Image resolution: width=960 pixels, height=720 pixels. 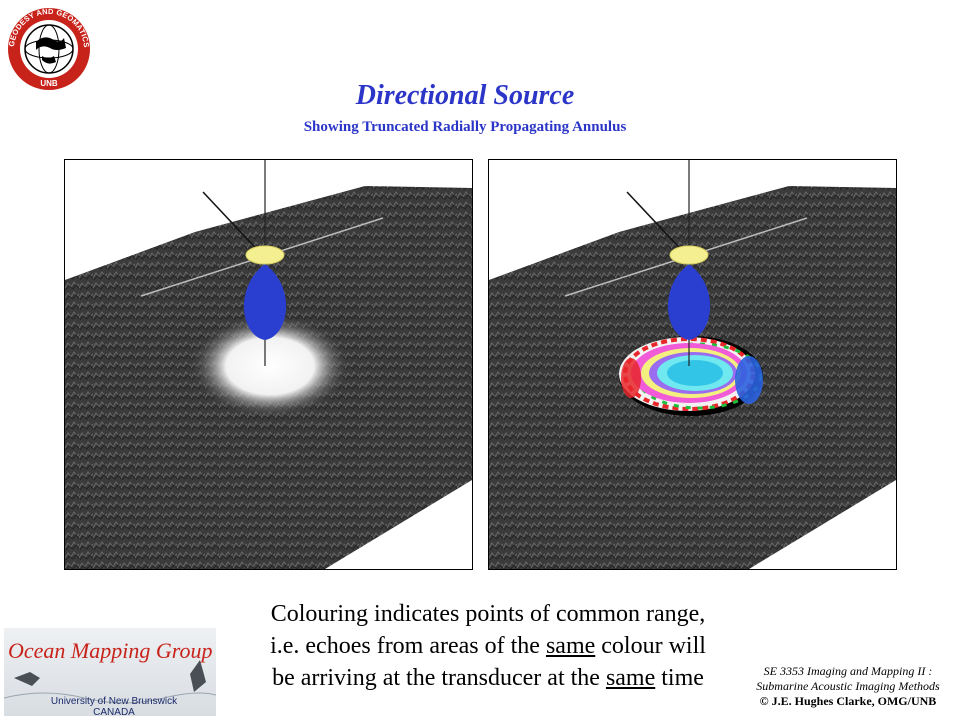 I want to click on ensonified-patch, so click(x=270, y=366).